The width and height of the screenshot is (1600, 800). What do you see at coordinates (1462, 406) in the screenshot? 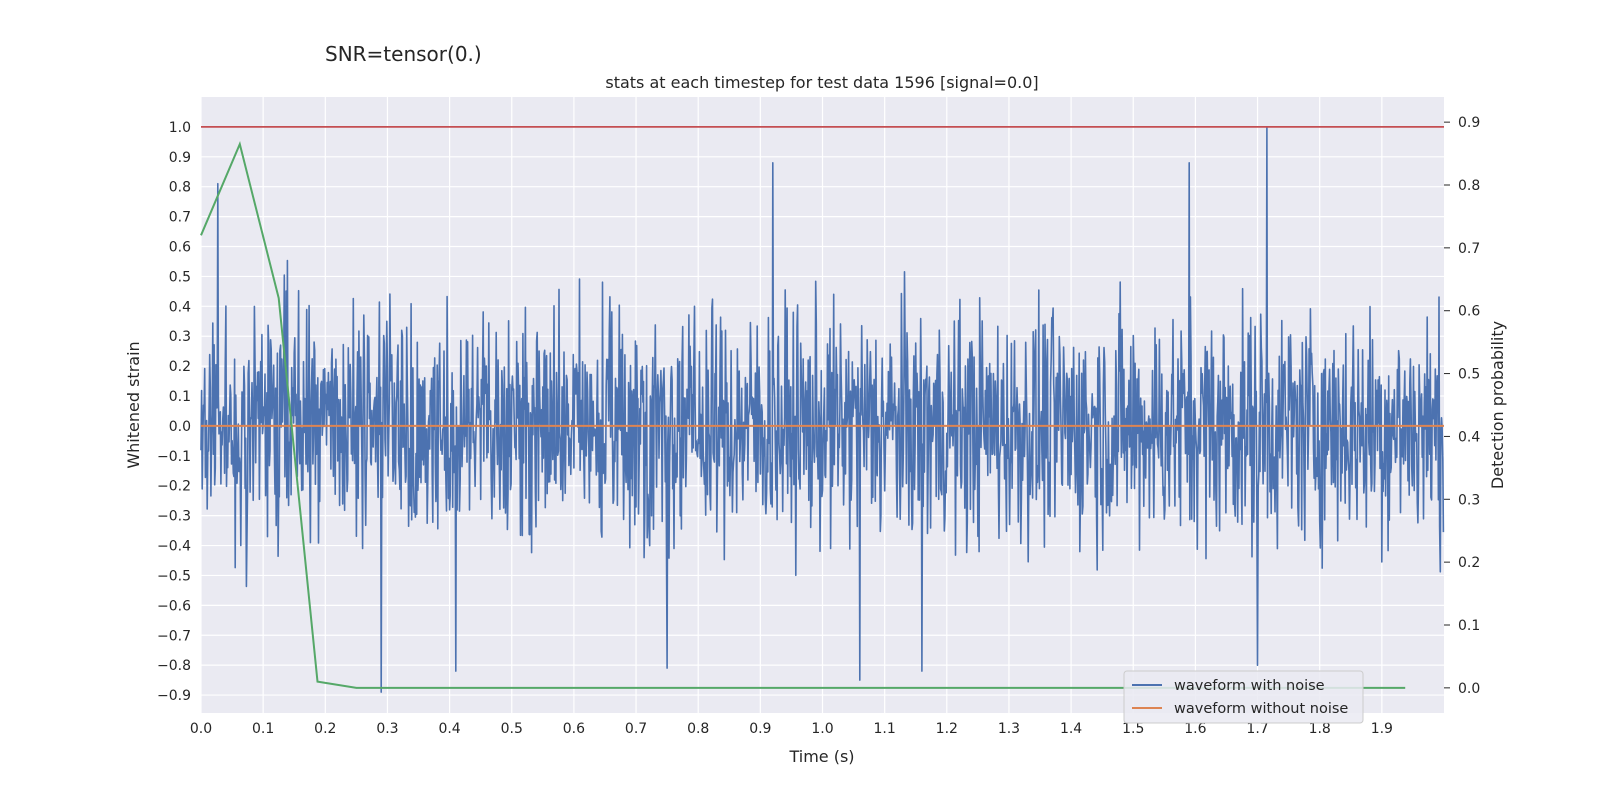
I see `y-right-axis-ticks: 0.9 0.8 0.7 0.6 0.5 0.4 0.3 0.2 0.1 0.0` at bounding box center [1462, 406].